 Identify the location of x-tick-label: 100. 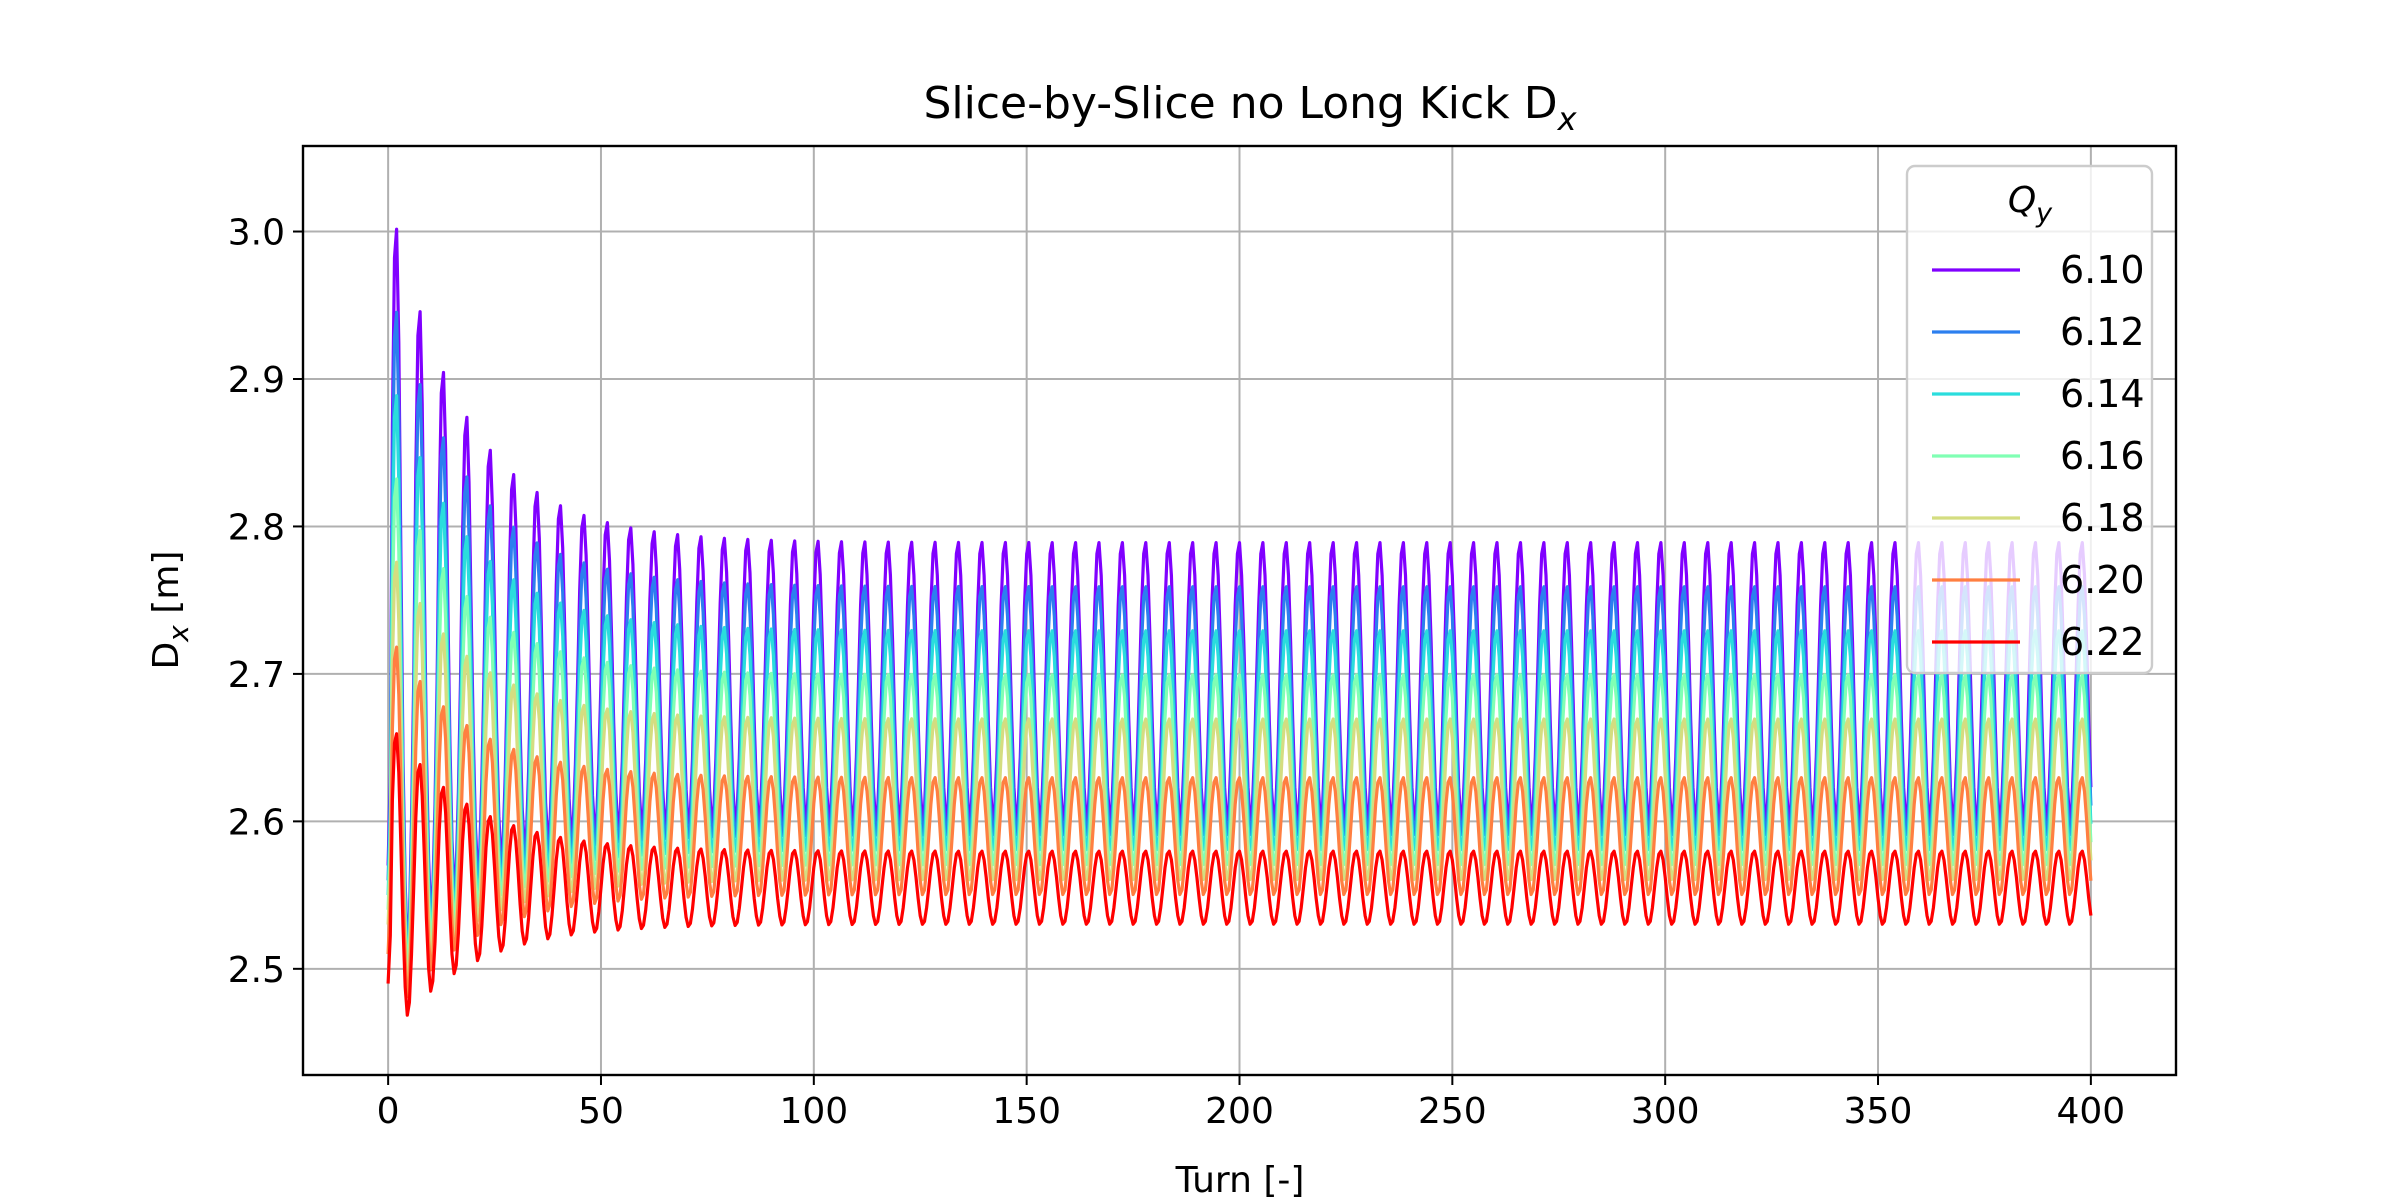
(813, 1111).